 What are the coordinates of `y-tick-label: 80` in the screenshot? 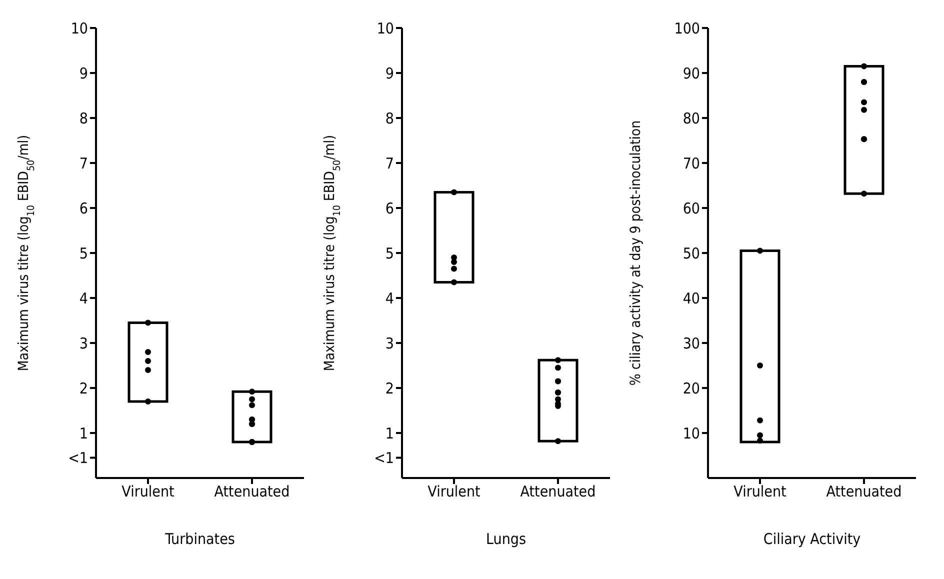 It's located at (691, 118).